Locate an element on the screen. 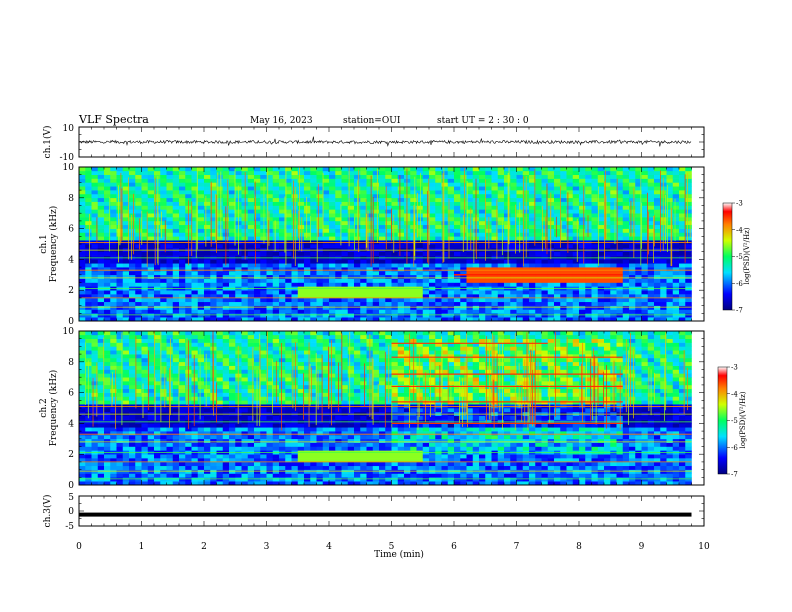 The height and width of the screenshot is (612, 792). ch1-waveform-ylabel: ch.1(V) is located at coordinates (47, 142).